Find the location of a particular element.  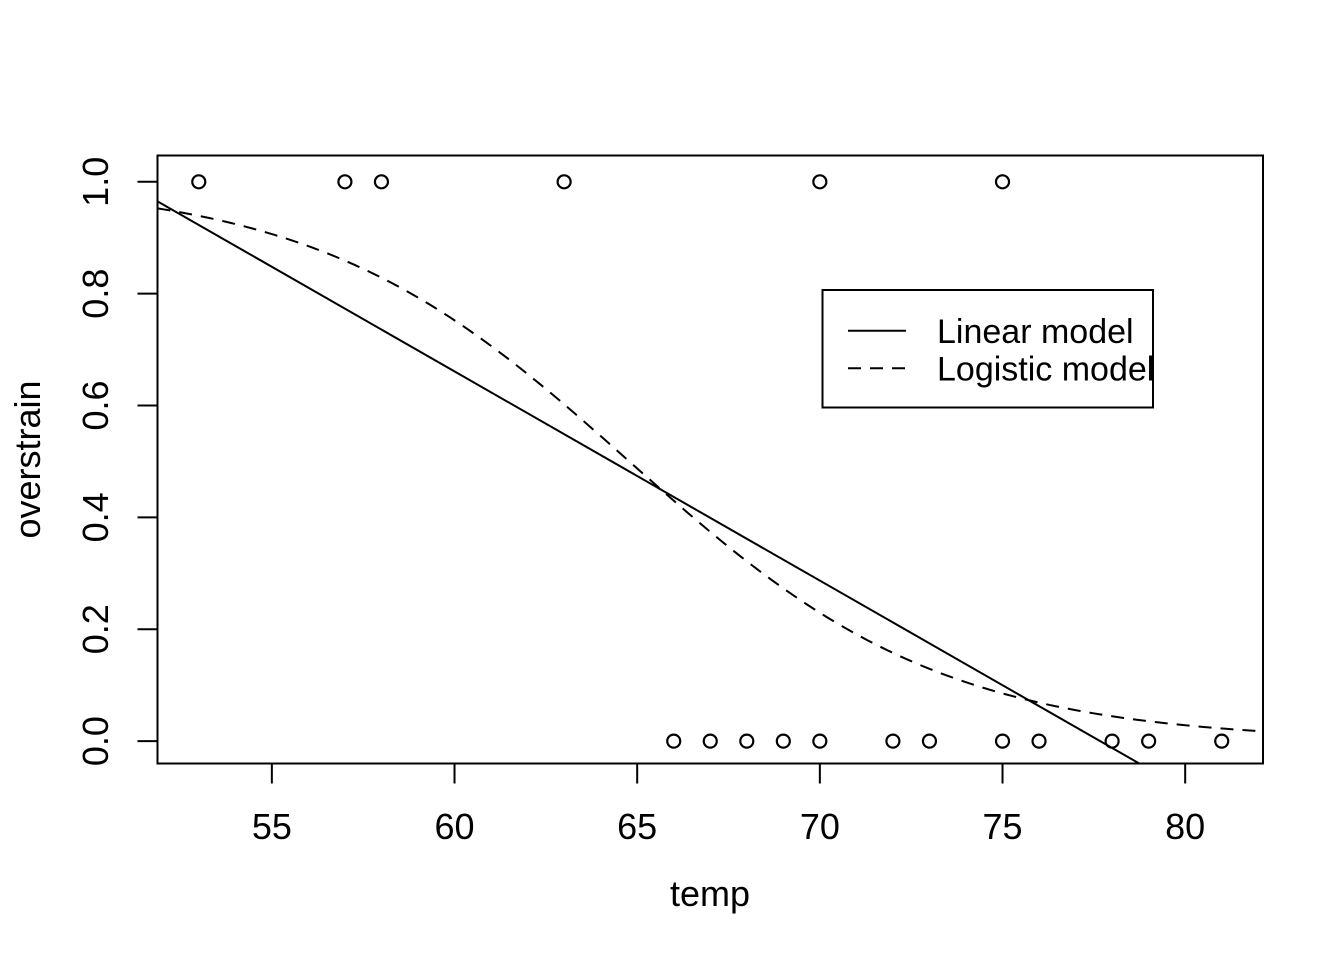

x-axis-ticks: 55 60 65 70 75 80 is located at coordinates (728, 805).